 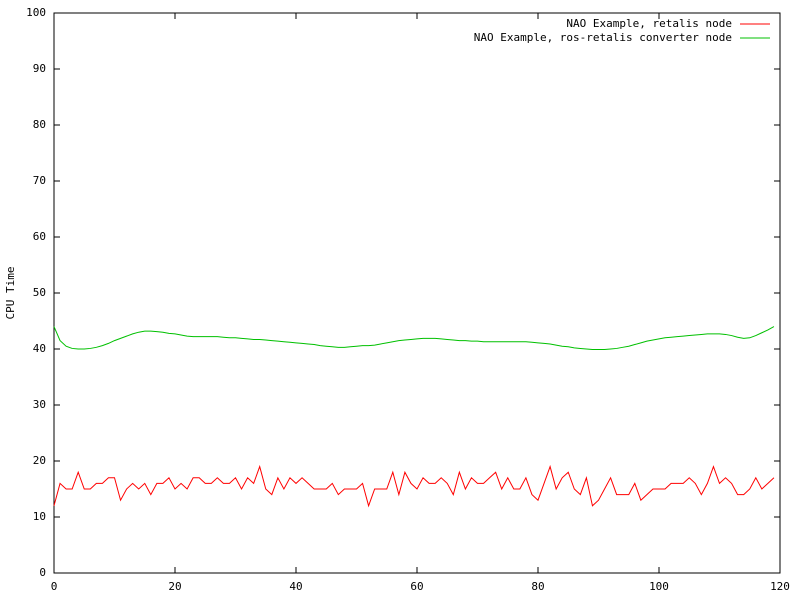 What do you see at coordinates (649, 23) in the screenshot?
I see `legend-label: NAO Example, retalis node` at bounding box center [649, 23].